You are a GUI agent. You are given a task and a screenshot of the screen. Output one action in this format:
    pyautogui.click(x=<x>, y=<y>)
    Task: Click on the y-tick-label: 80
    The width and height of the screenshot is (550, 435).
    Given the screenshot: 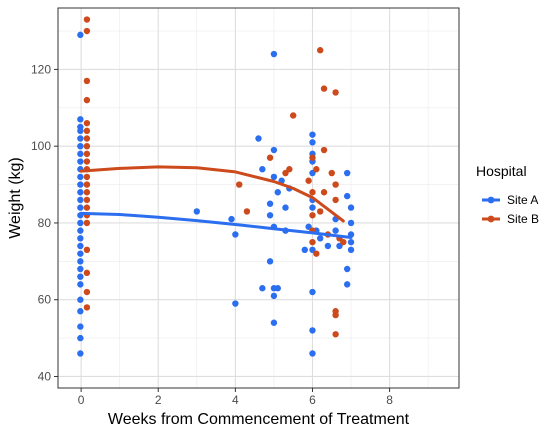 What is the action you would take?
    pyautogui.click(x=45, y=223)
    